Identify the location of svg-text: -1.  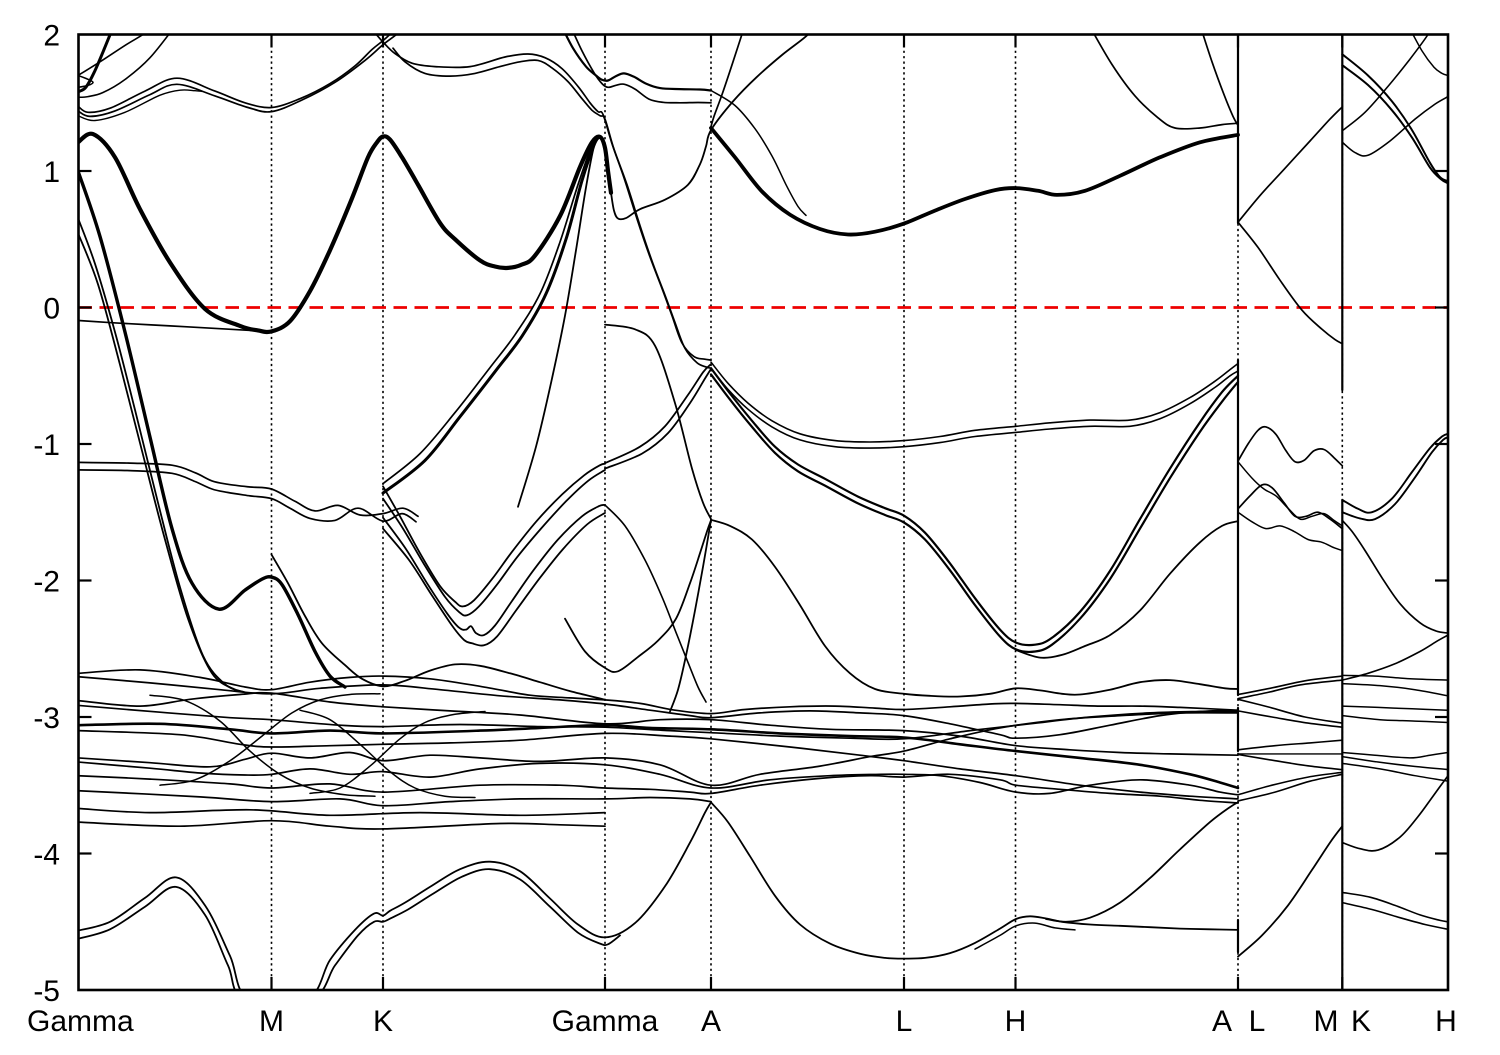
(46, 445).